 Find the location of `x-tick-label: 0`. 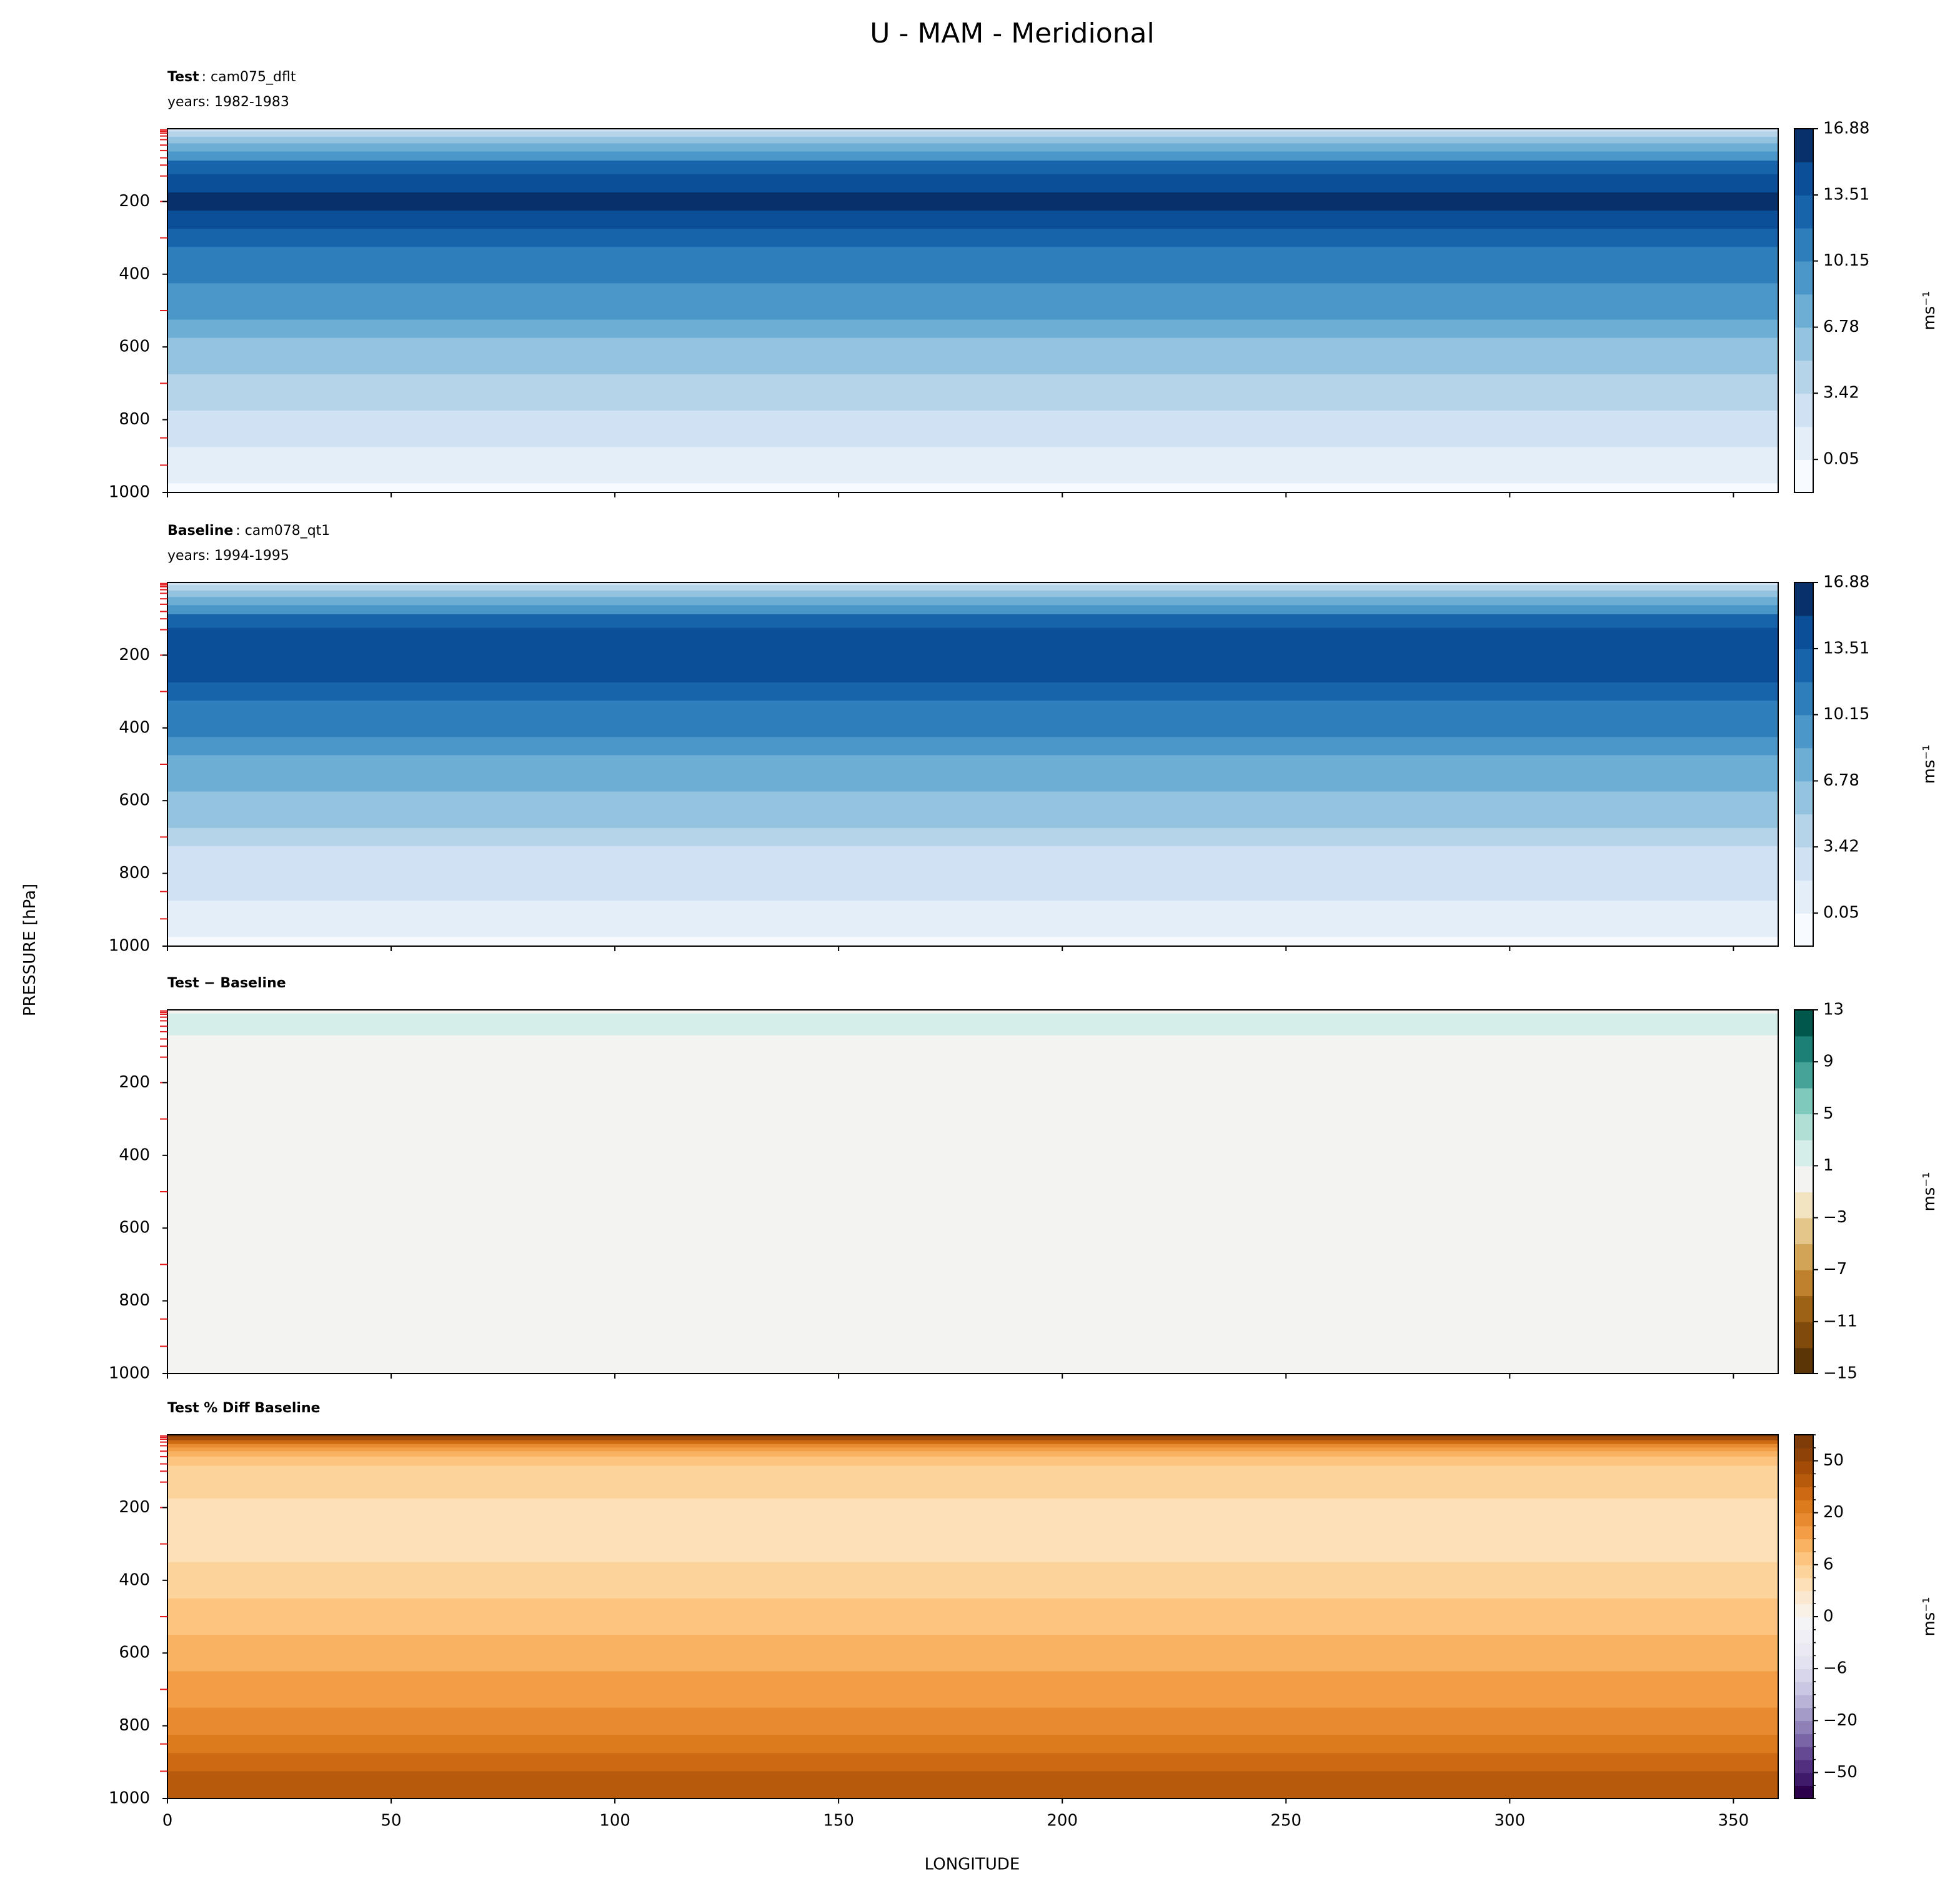

x-tick-label: 0 is located at coordinates (167, 1821).